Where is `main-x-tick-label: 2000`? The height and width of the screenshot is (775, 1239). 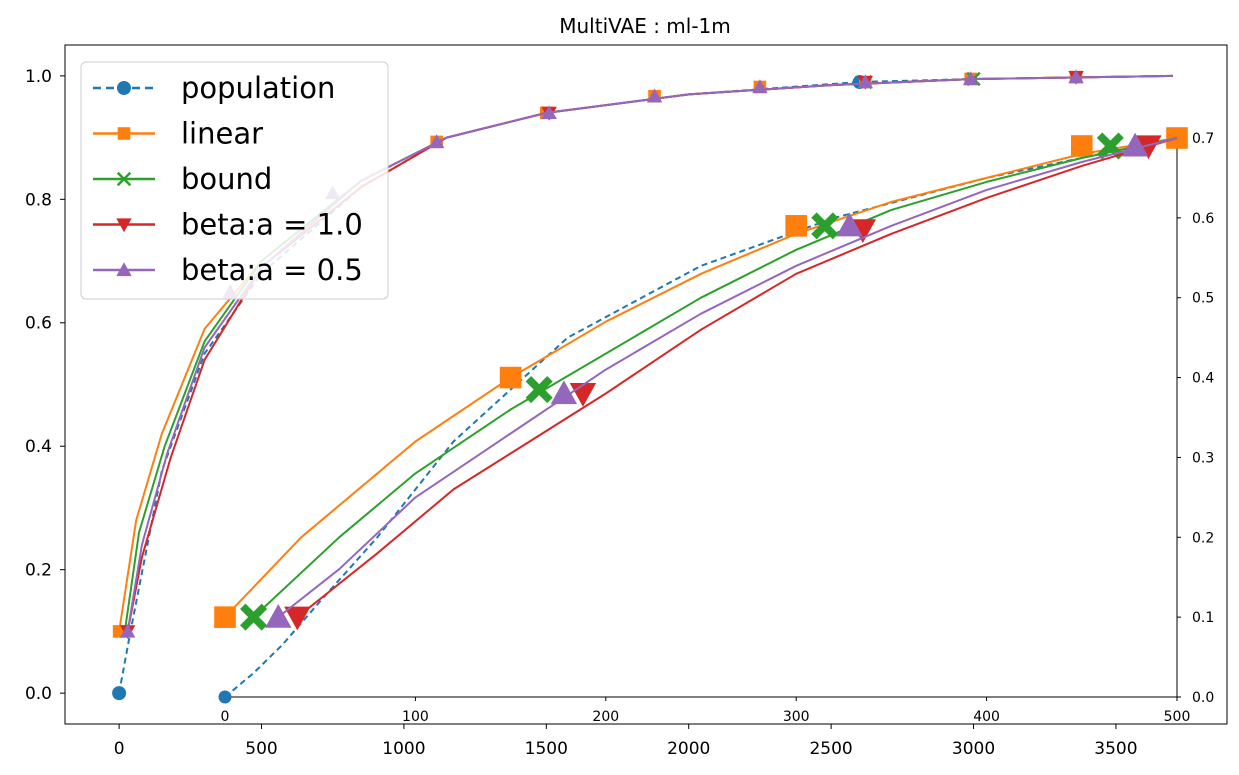
main-x-tick-label: 2000 is located at coordinates (688, 749).